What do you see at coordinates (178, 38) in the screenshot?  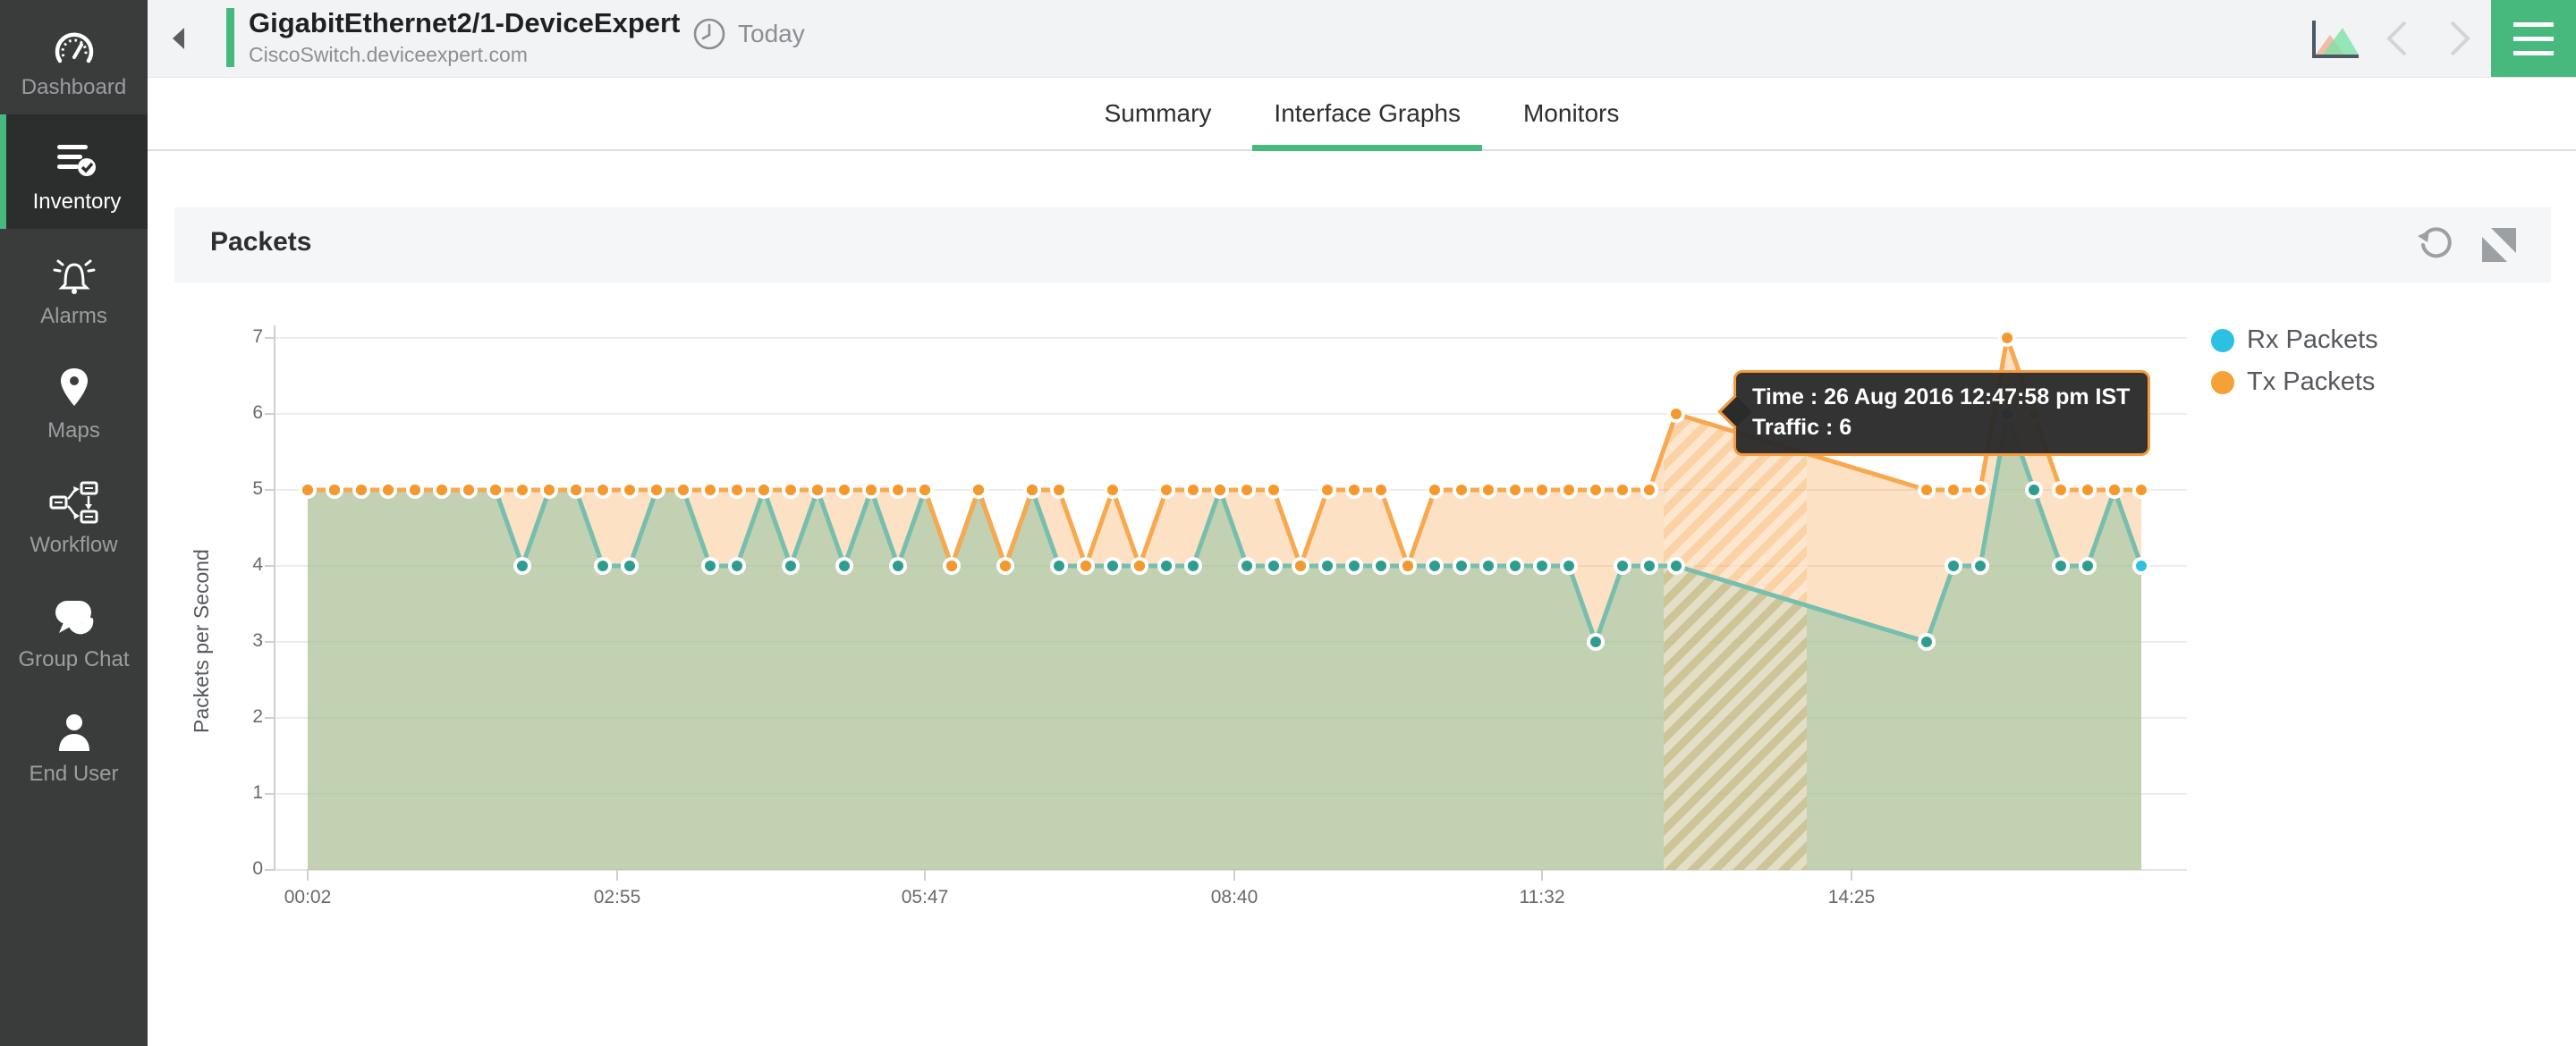 I see `collapse-back-button` at bounding box center [178, 38].